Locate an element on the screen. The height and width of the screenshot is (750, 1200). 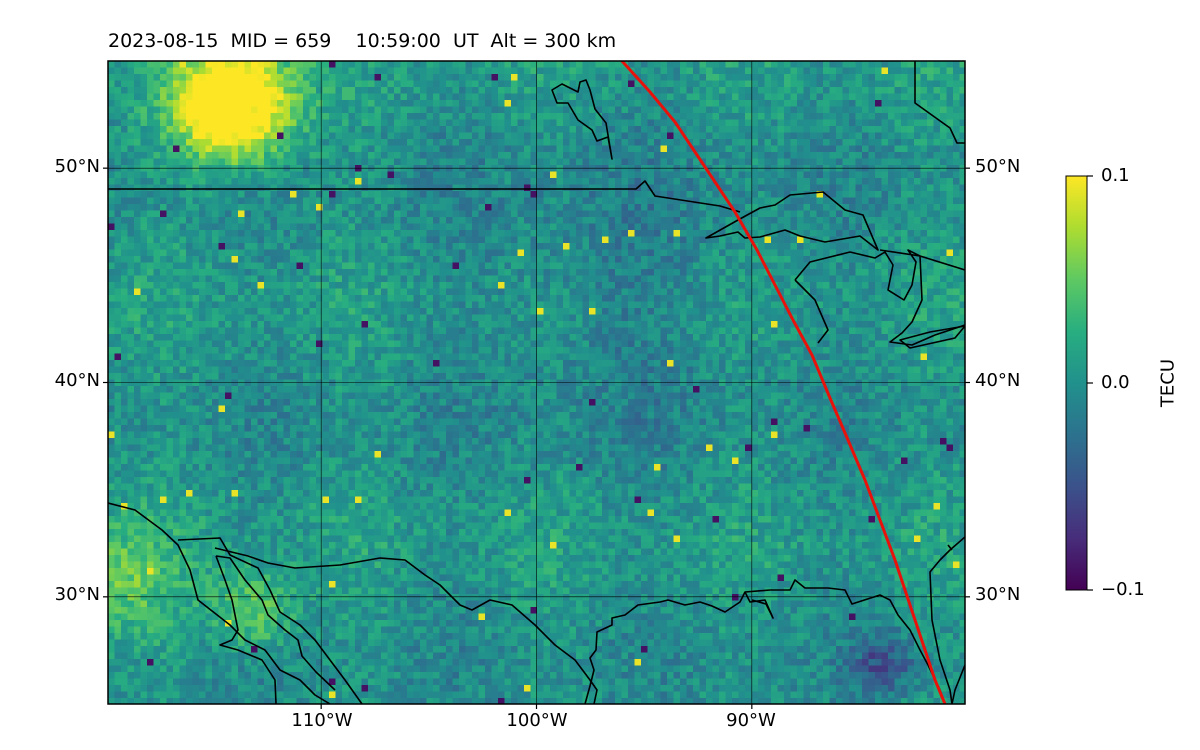
lat-label-left-40: 40°N is located at coordinates (77, 380).